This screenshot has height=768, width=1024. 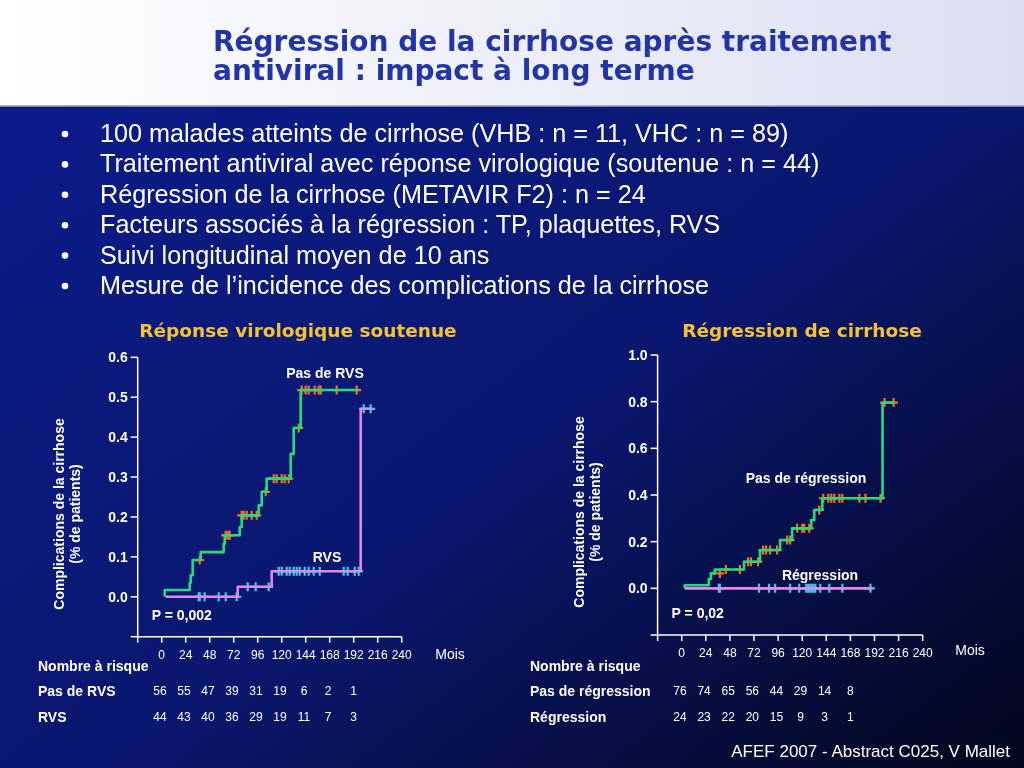 I want to click on annotation: P = 0,02, so click(x=698, y=613).